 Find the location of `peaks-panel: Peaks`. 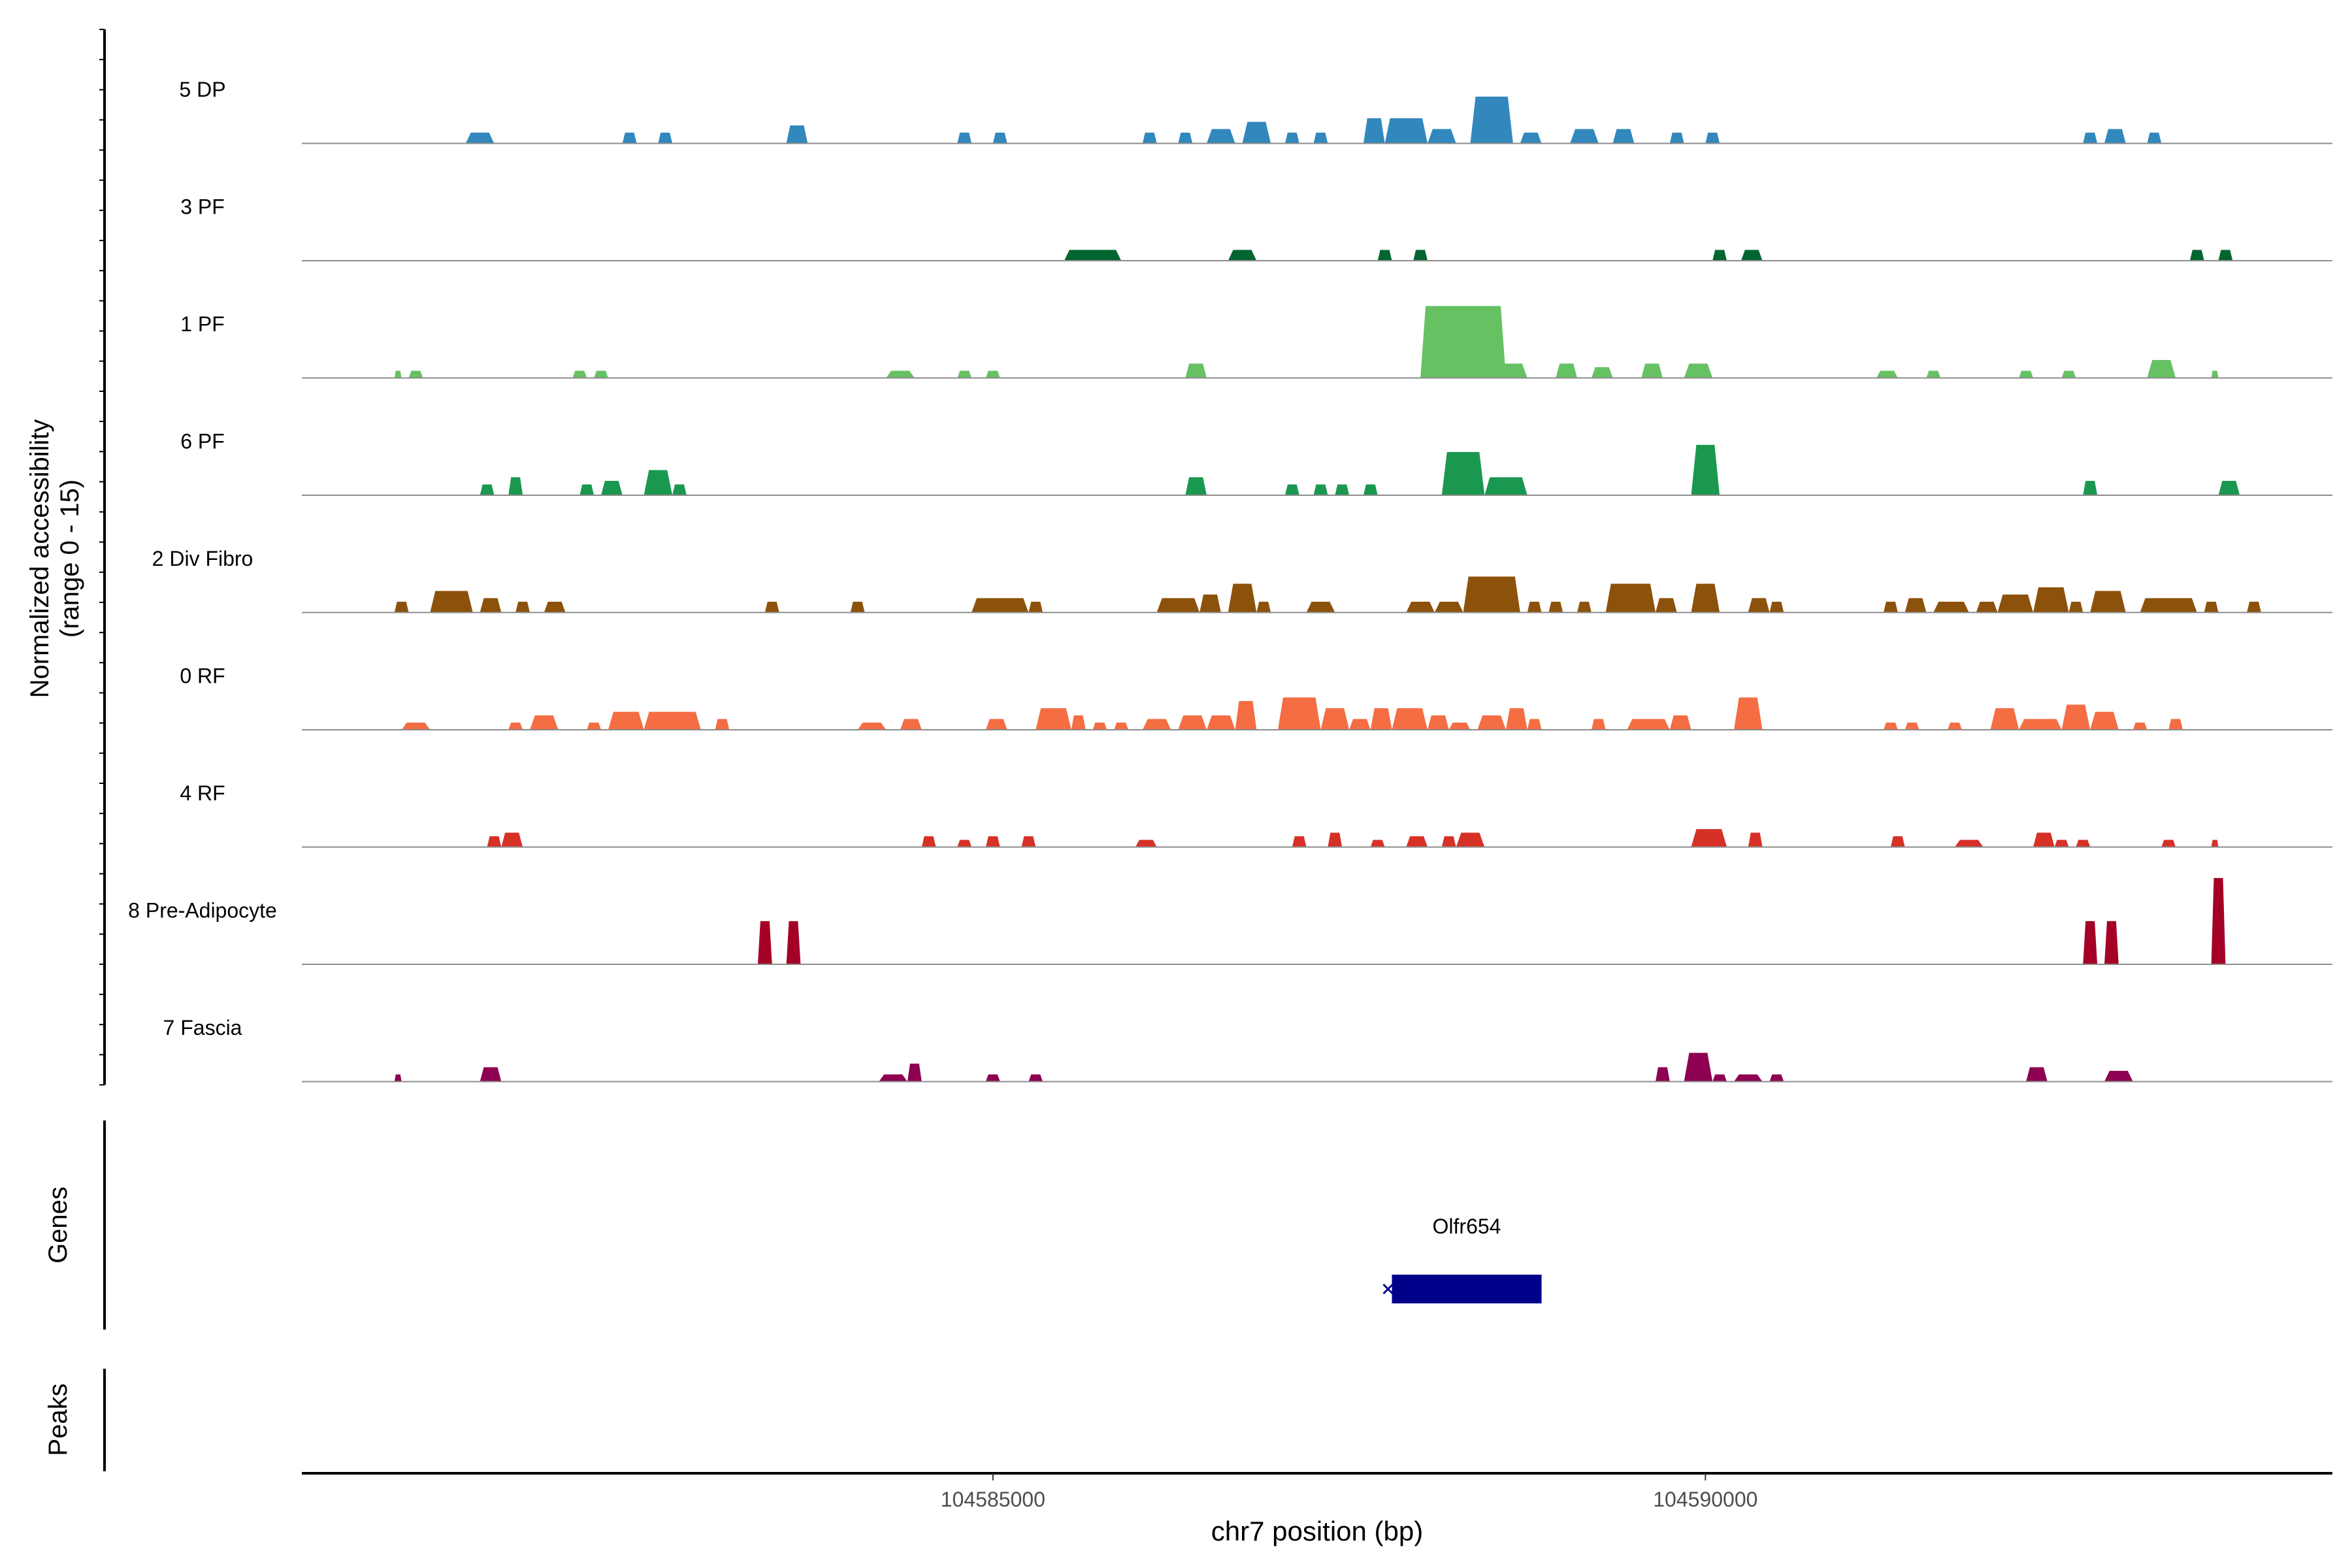

peaks-panel: Peaks is located at coordinates (75, 1420).